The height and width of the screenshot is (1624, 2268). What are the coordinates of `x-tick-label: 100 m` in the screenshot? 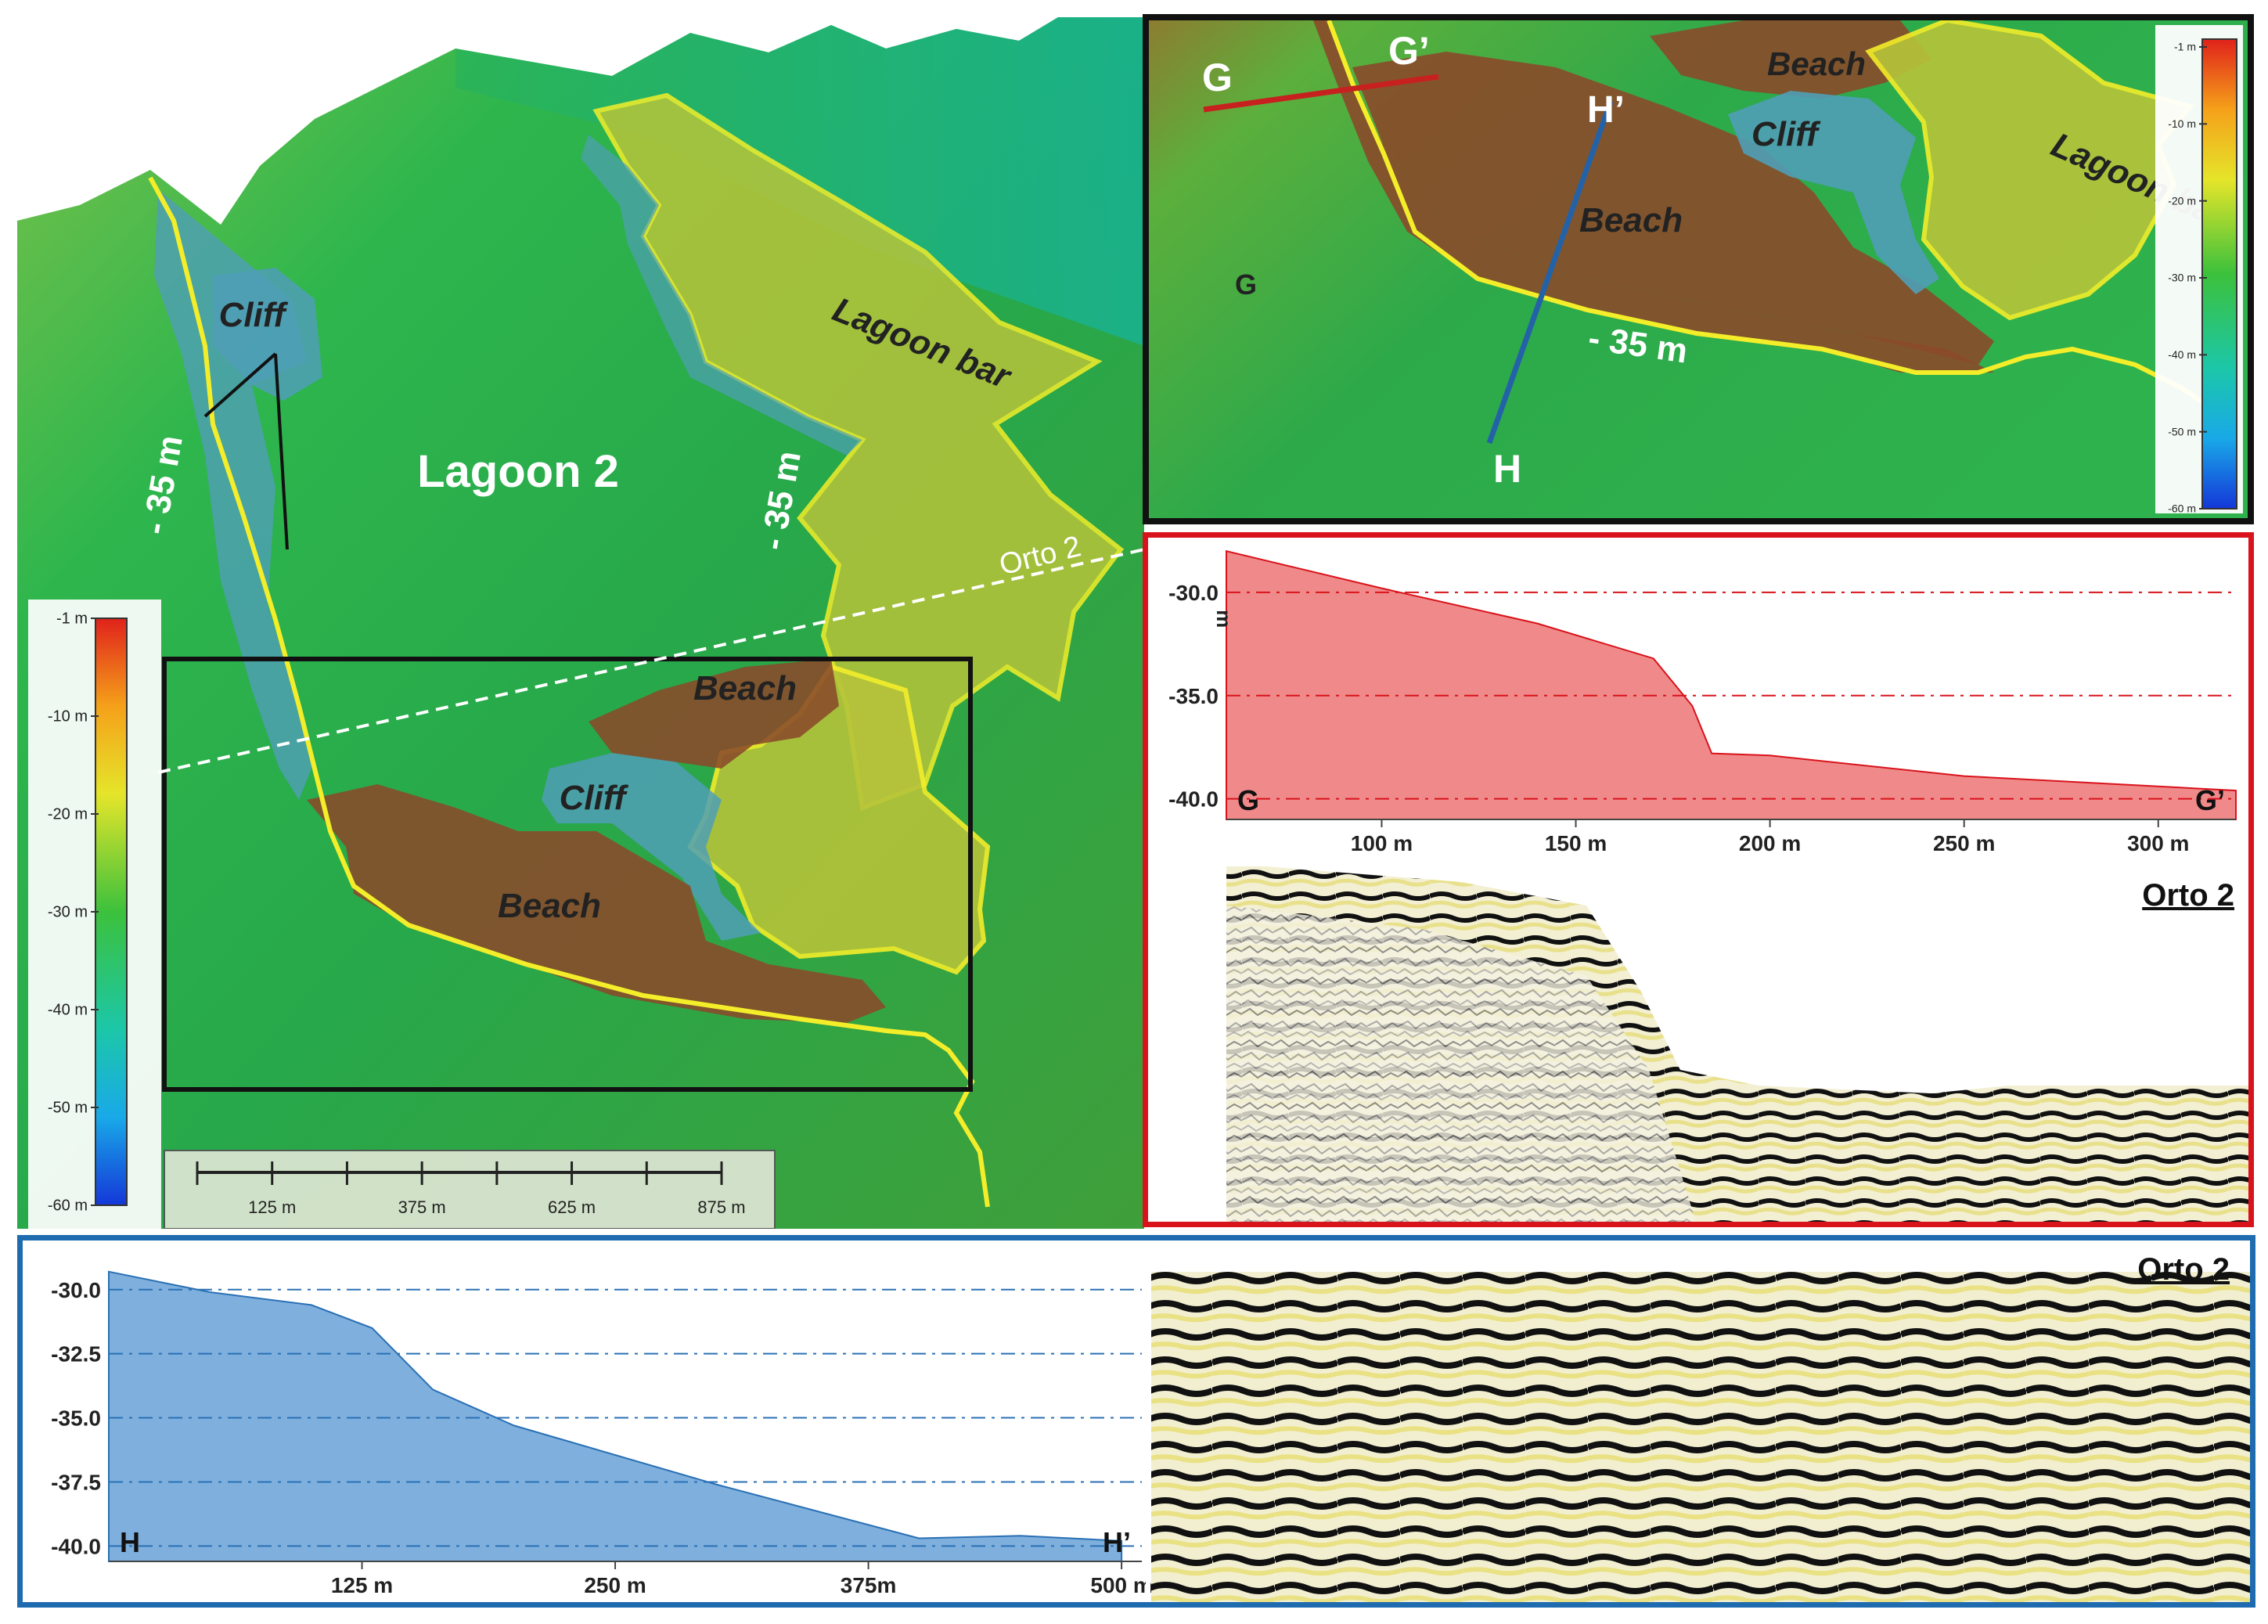 It's located at (1382, 843).